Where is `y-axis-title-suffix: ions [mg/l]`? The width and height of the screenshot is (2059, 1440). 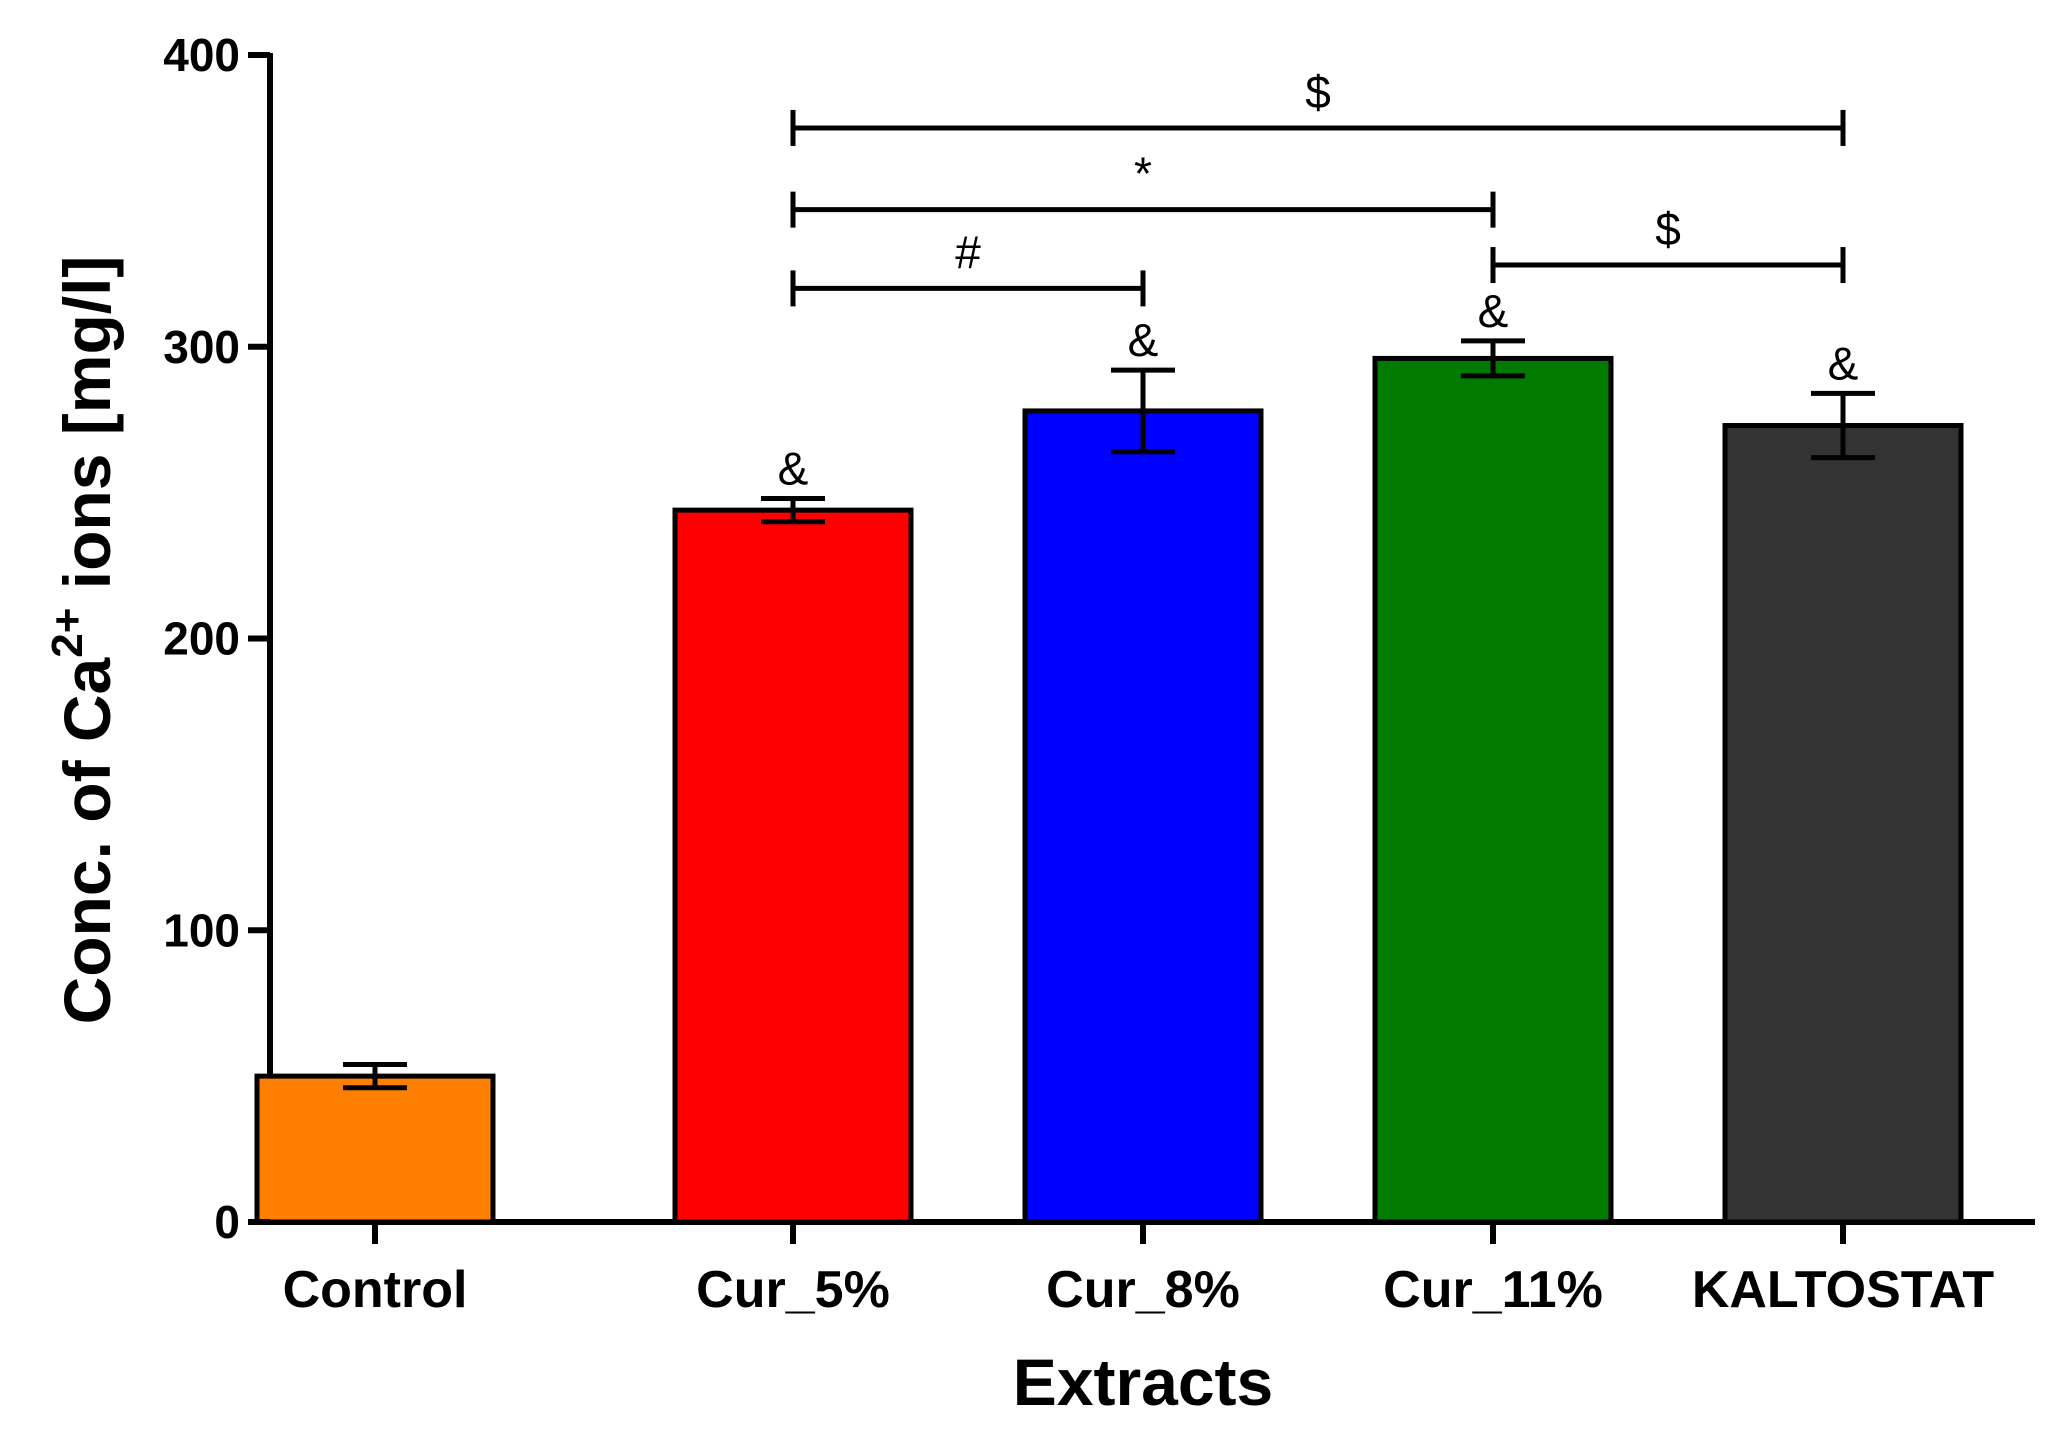 y-axis-title-suffix: ions [mg/l] is located at coordinates (87, 432).